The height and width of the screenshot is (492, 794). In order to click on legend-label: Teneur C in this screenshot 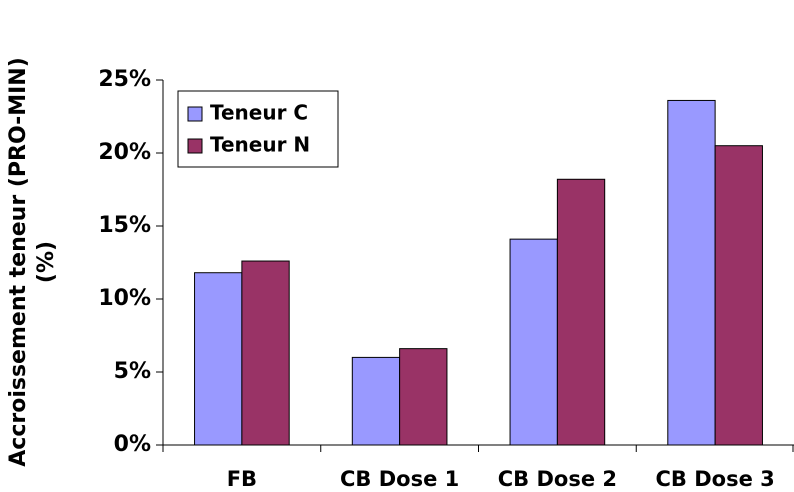, I will do `click(259, 113)`.